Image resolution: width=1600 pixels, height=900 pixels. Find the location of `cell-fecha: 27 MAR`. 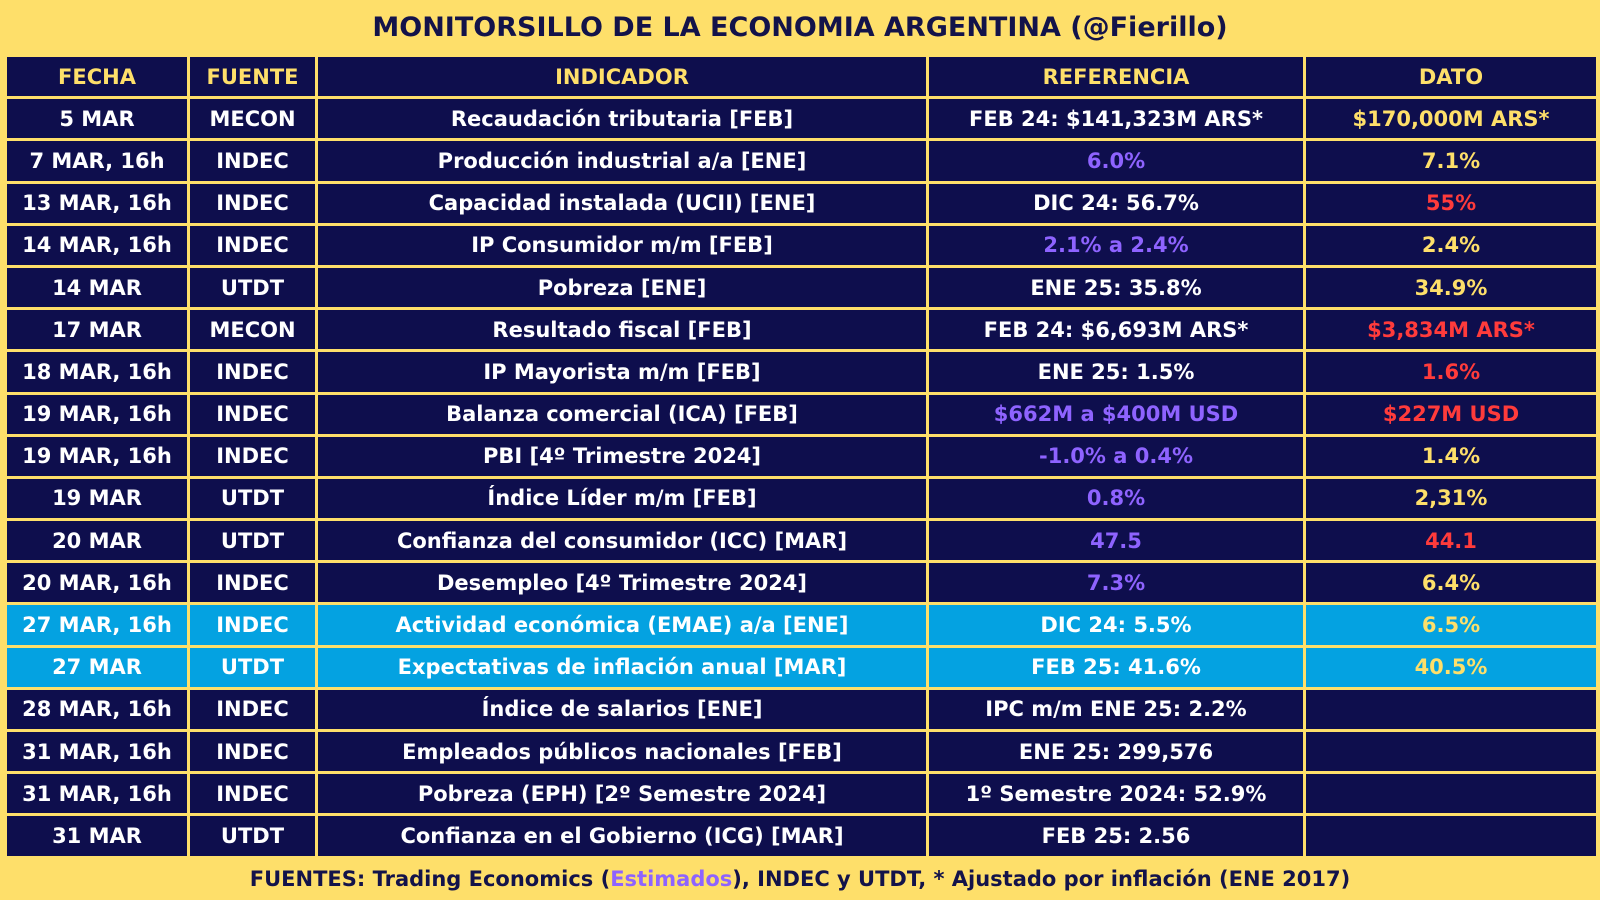

cell-fecha: 27 MAR is located at coordinates (97, 667).